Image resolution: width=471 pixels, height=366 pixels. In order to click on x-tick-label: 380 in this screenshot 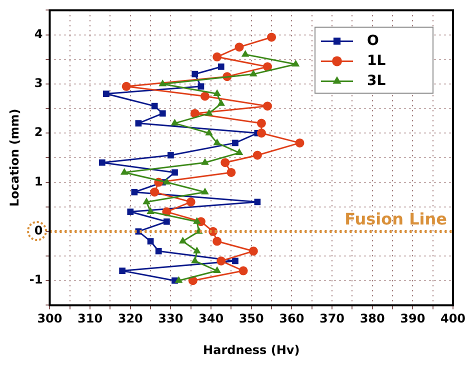, I will do `click(372, 319)`.